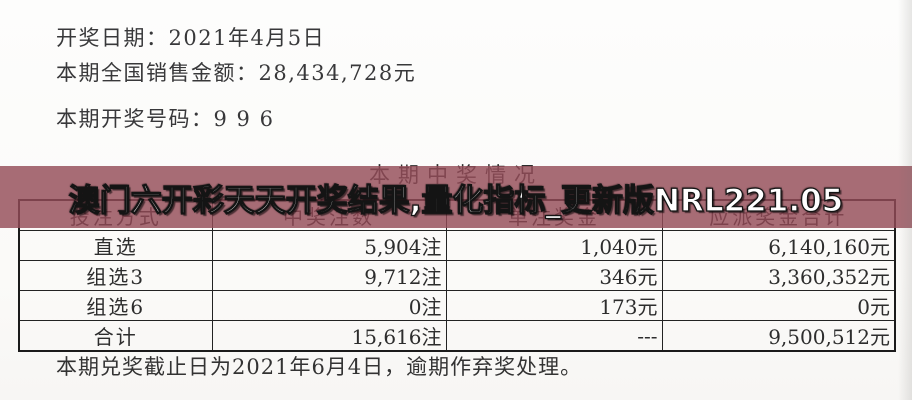 This screenshot has width=912, height=400. What do you see at coordinates (115, 245) in the screenshot?
I see `bet-method-cell: 直选` at bounding box center [115, 245].